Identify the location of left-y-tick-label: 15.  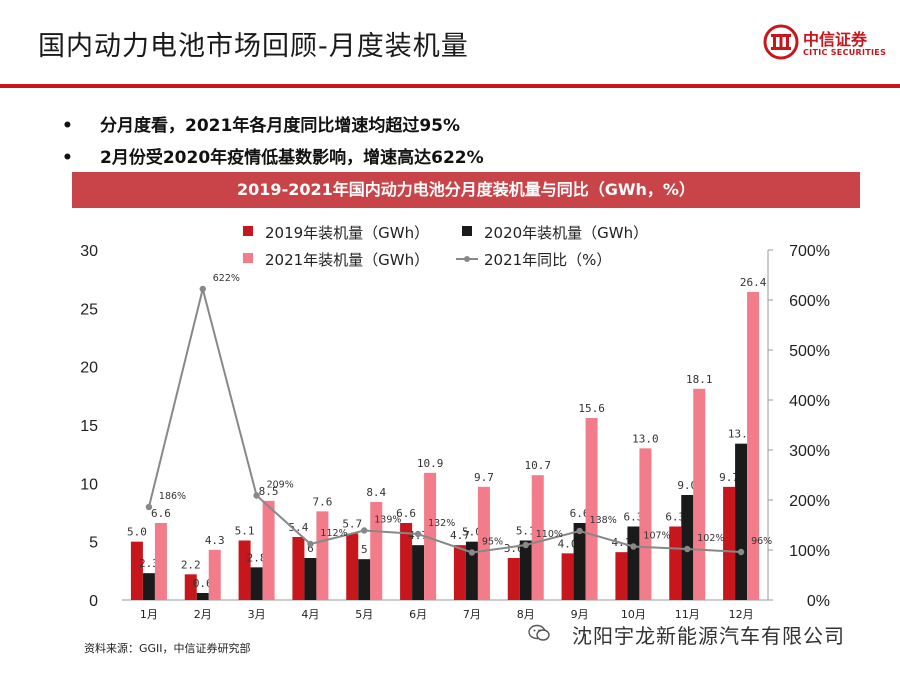
(89, 426).